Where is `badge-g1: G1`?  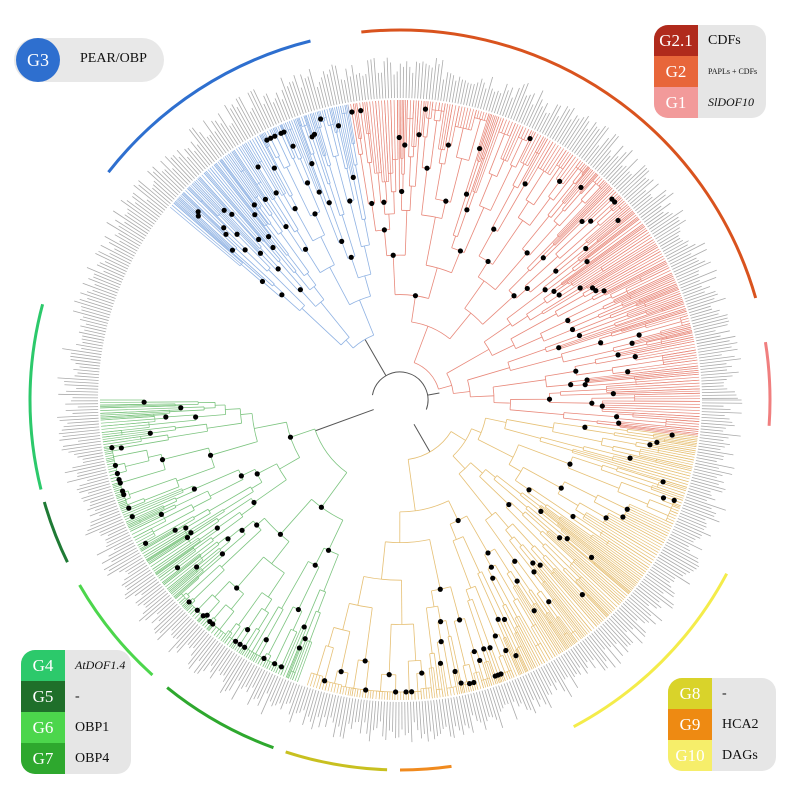
badge-g1: G1 is located at coordinates (676, 102).